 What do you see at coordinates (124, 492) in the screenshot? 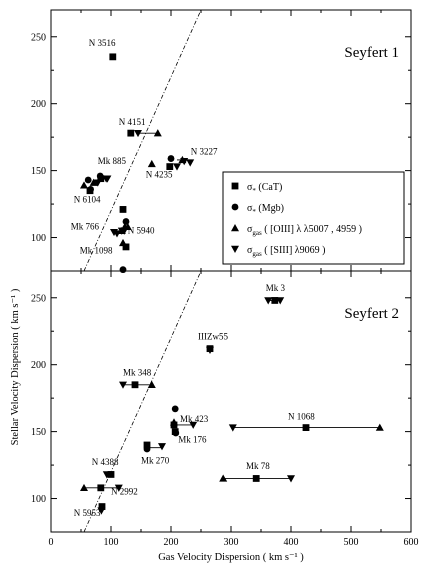
I see `object-label: N 2992` at bounding box center [124, 492].